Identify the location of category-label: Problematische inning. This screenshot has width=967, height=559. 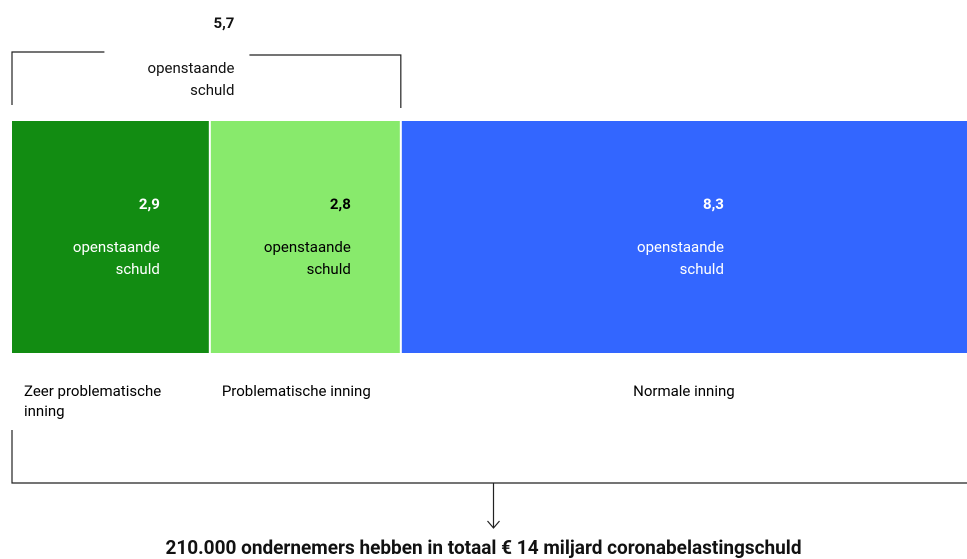
(296, 391).